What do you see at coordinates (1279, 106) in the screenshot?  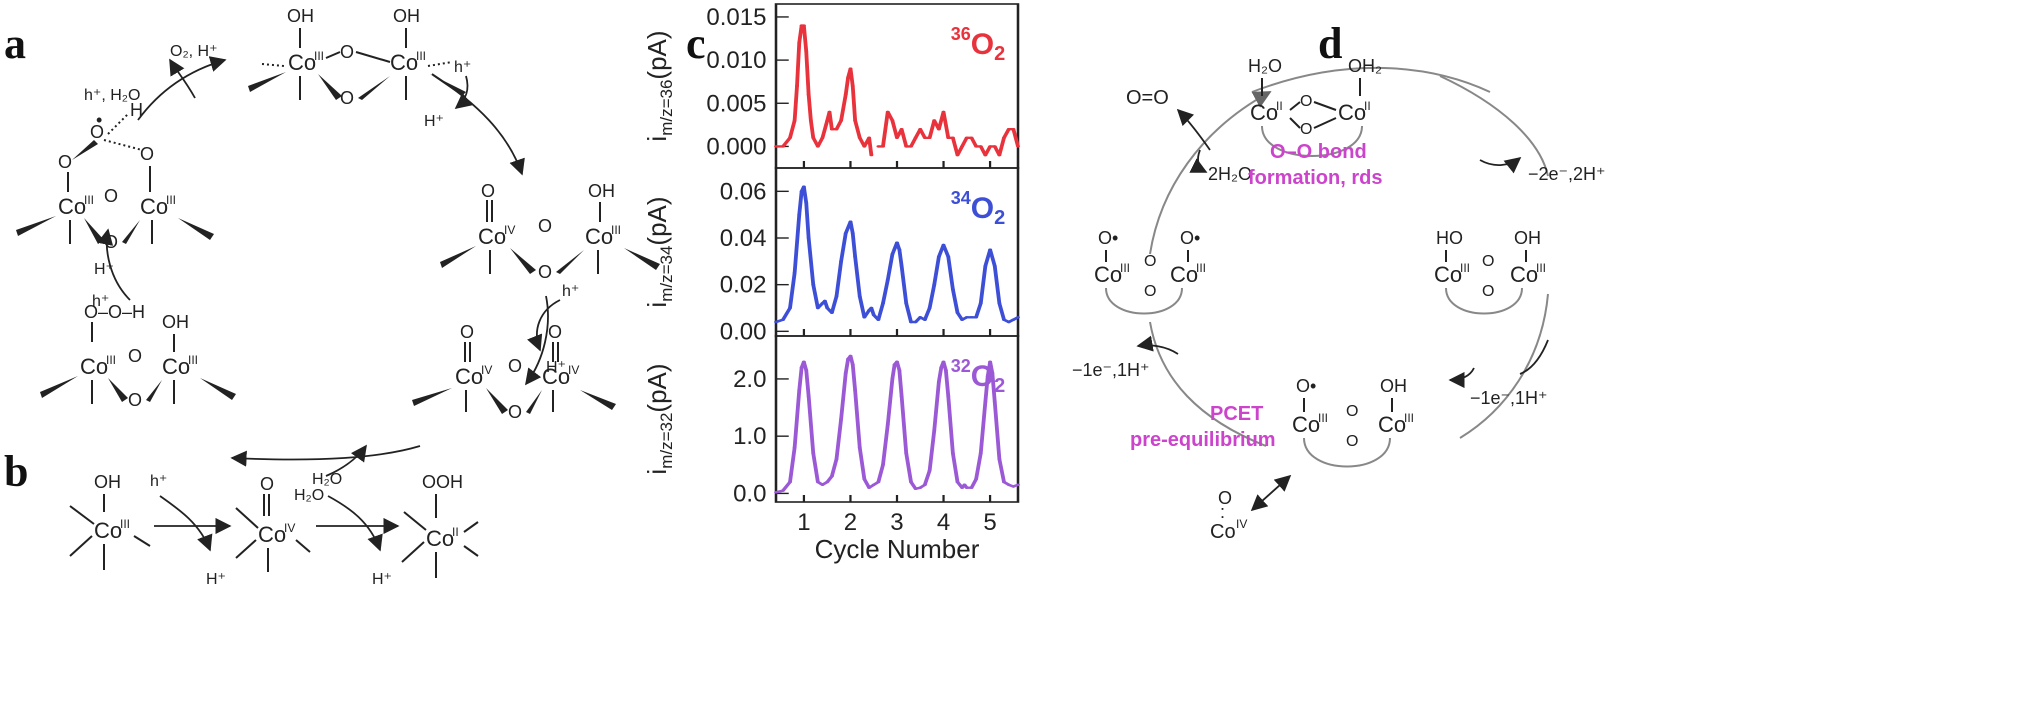 I see `d-top-ox-left: II` at bounding box center [1279, 106].